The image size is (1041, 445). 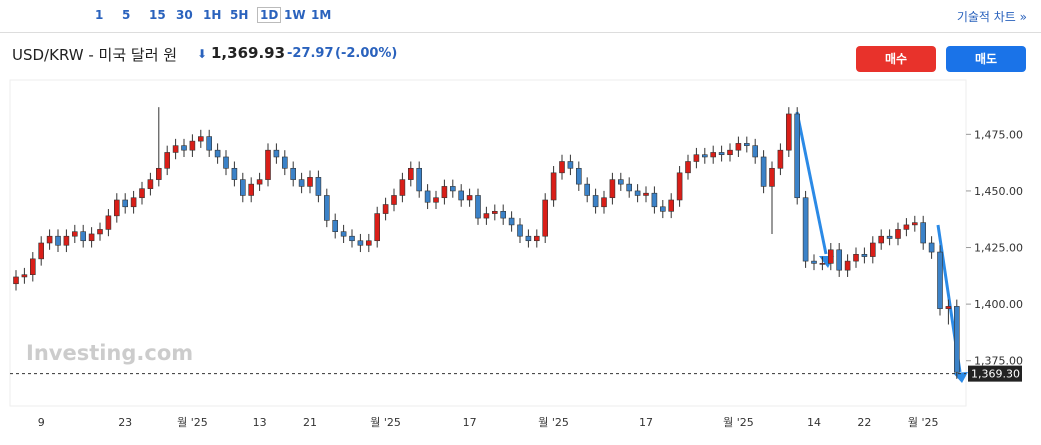 I want to click on tech-chart-link: 기술적 차트 », so click(x=991, y=17).